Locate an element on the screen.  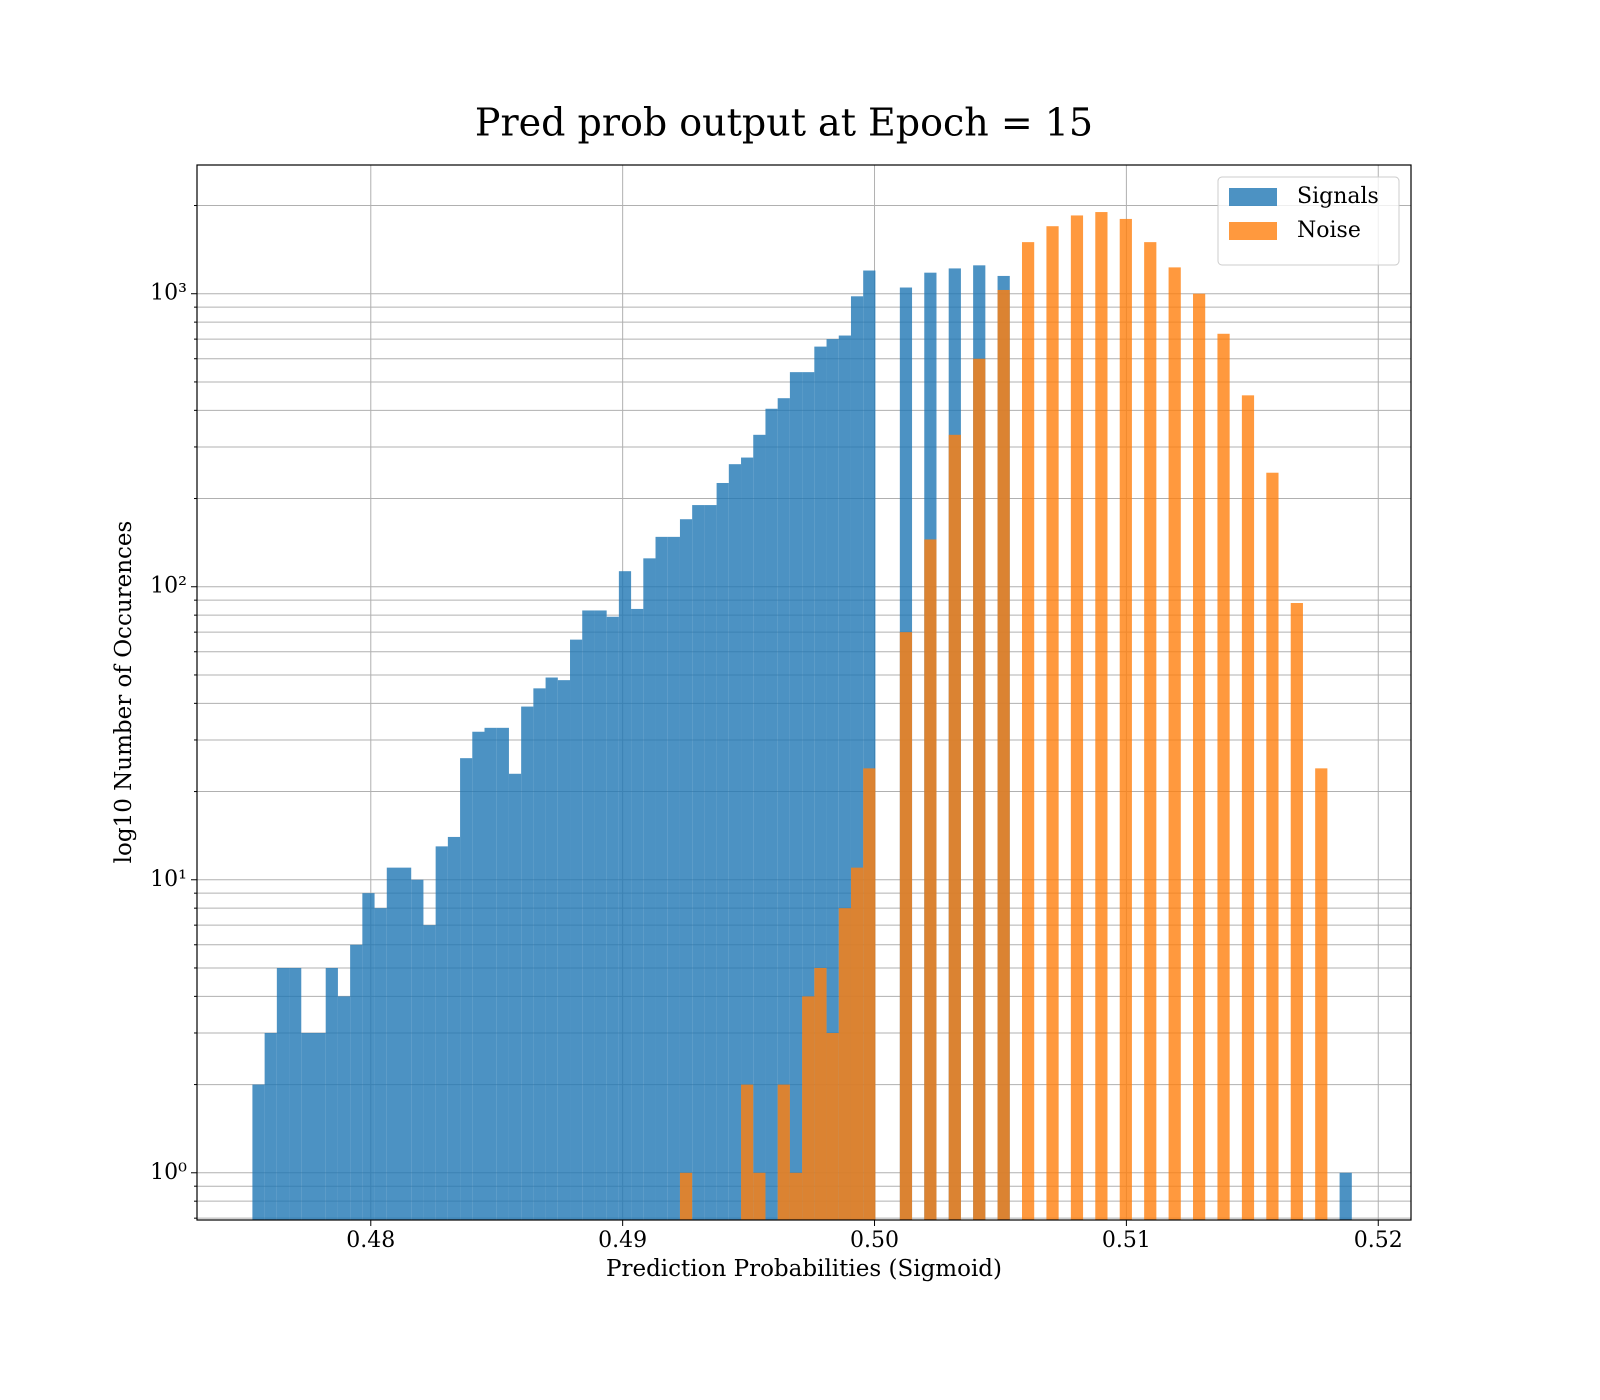
y-axis-label: log10 Number of Occurences is located at coordinates (124, 692).